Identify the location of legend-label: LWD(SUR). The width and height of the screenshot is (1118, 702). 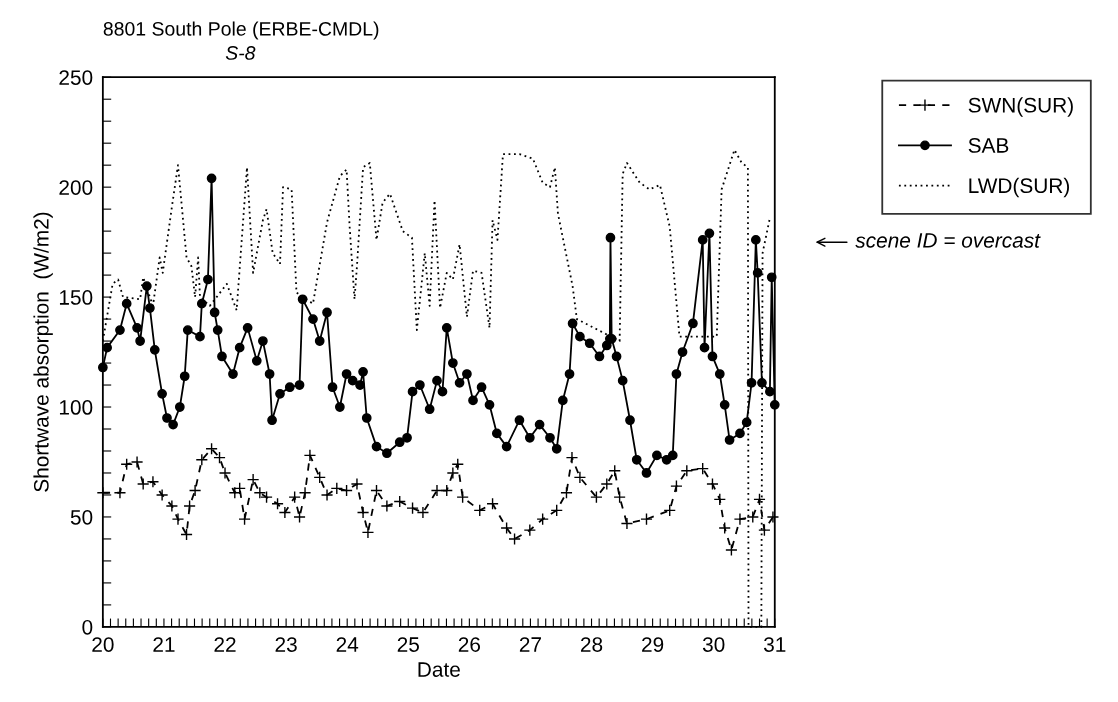
(1019, 187).